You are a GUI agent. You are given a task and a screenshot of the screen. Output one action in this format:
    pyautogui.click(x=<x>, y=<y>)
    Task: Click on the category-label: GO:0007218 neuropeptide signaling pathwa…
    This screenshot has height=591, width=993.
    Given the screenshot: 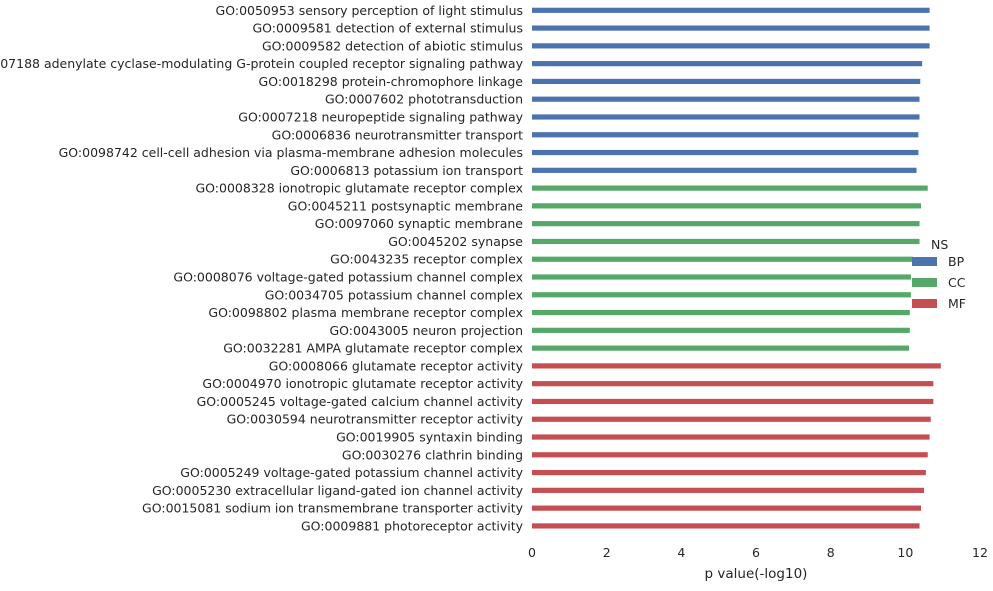 What is the action you would take?
    pyautogui.click(x=380, y=116)
    